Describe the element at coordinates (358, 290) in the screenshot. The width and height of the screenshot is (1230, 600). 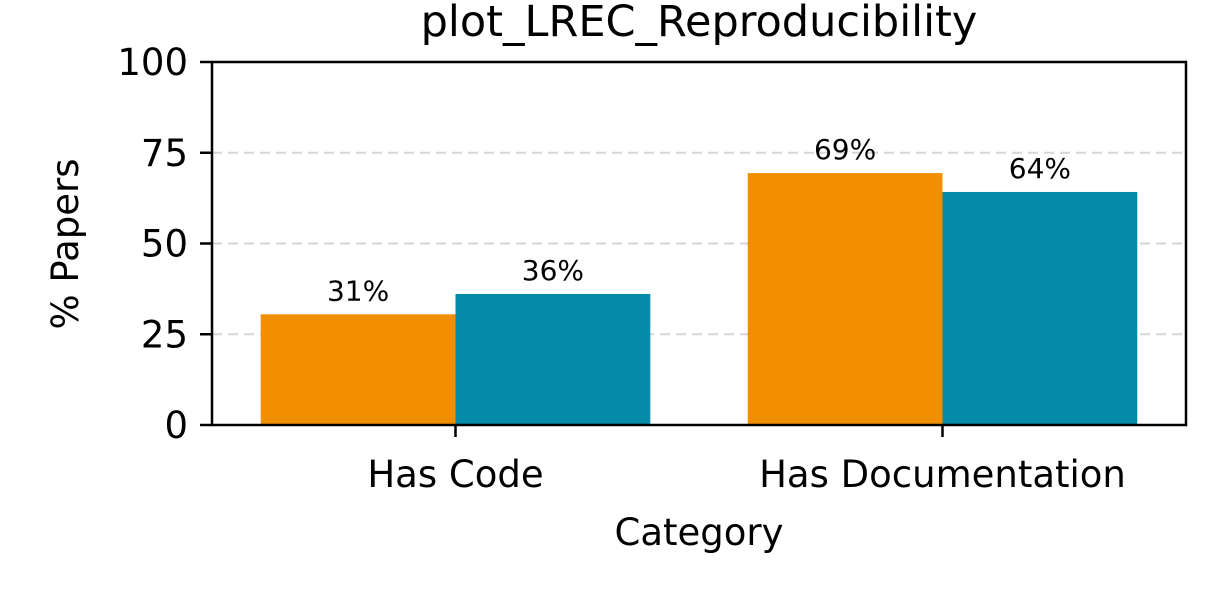
I see `bar-value-label: 31%` at that location.